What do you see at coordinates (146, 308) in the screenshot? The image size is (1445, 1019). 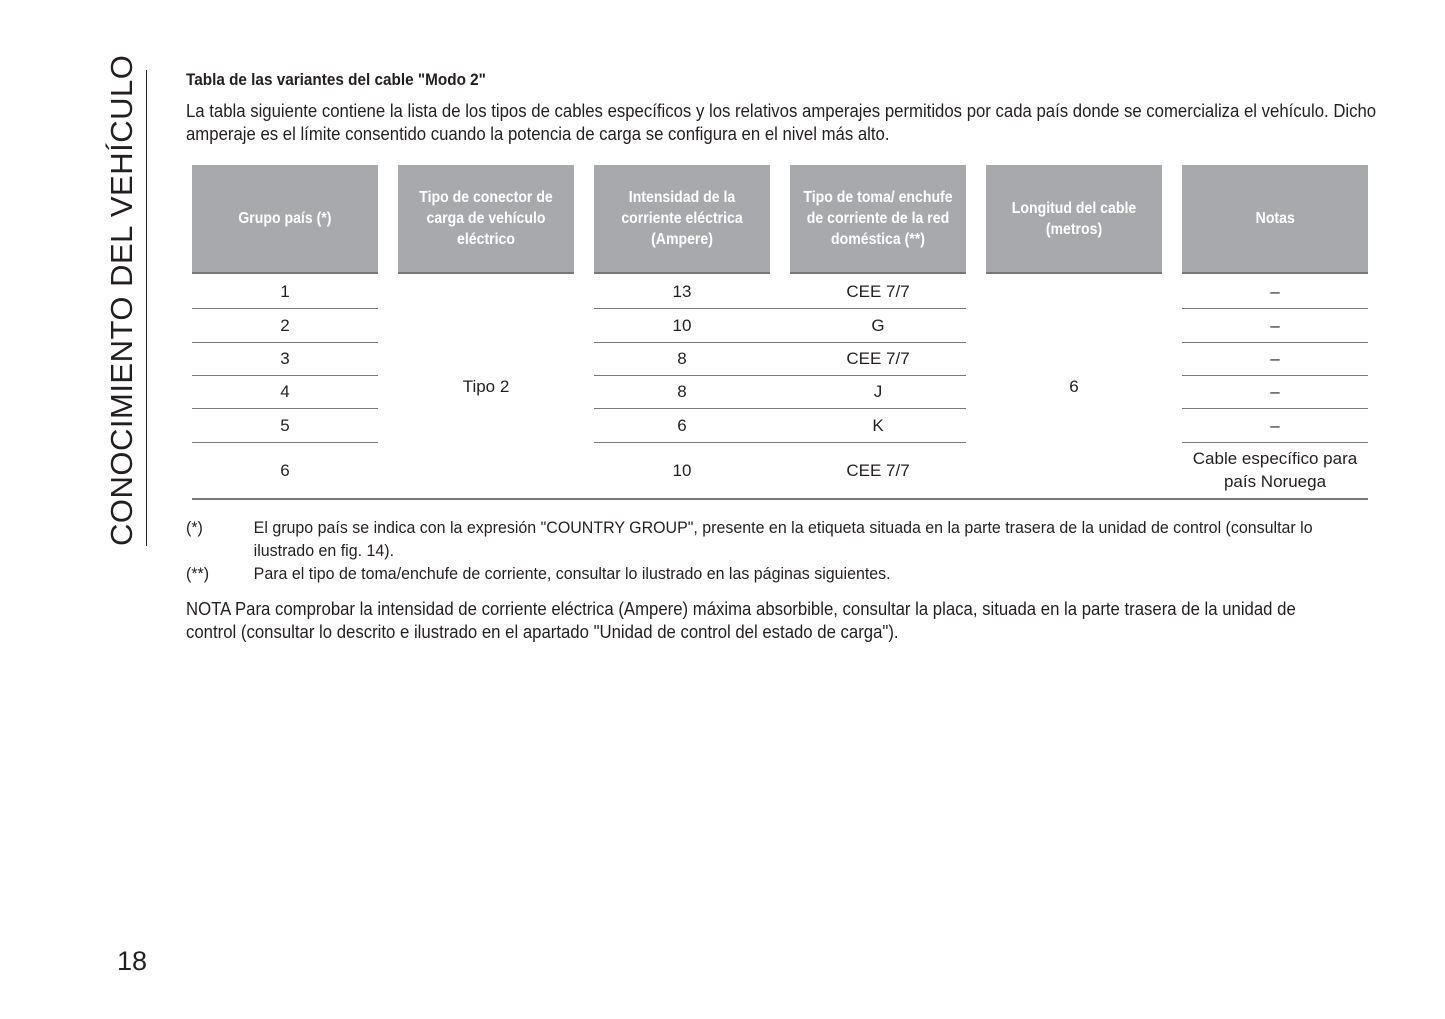 I see `side-divider` at bounding box center [146, 308].